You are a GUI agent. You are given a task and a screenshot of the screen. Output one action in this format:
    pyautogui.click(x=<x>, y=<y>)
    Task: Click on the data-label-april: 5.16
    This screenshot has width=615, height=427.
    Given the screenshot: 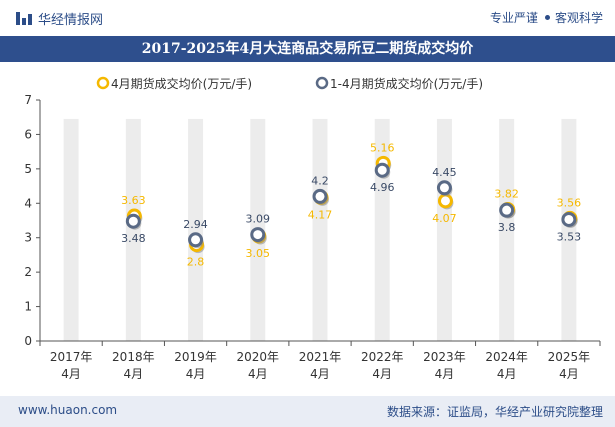 What is the action you would take?
    pyautogui.click(x=382, y=147)
    